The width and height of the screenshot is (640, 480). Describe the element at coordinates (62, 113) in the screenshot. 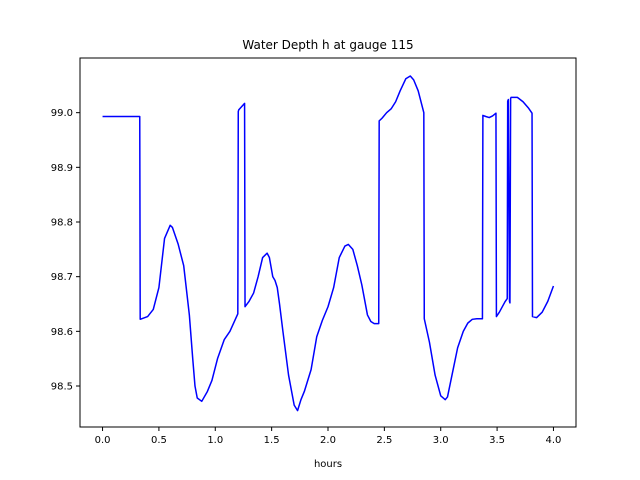

I see `y-tick-label: 99.0` at that location.